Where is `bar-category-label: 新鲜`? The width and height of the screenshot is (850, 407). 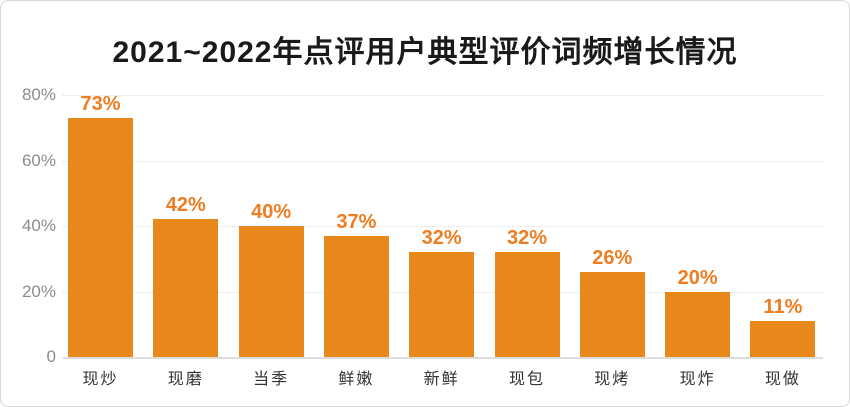 bar-category-label: 新鲜 is located at coordinates (441, 379).